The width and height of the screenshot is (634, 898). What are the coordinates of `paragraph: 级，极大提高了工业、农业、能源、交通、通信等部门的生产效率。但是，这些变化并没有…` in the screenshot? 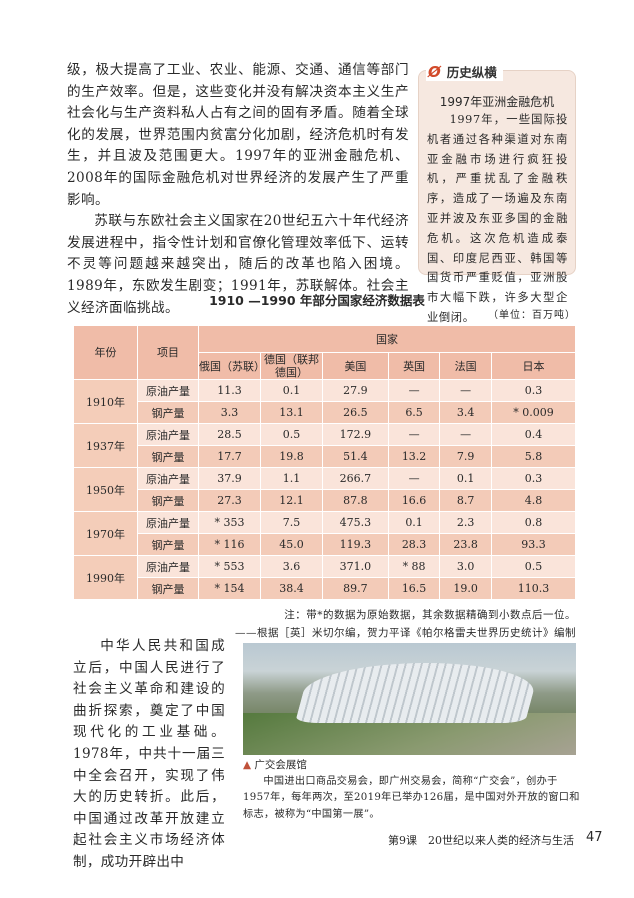 It's located at (238, 135).